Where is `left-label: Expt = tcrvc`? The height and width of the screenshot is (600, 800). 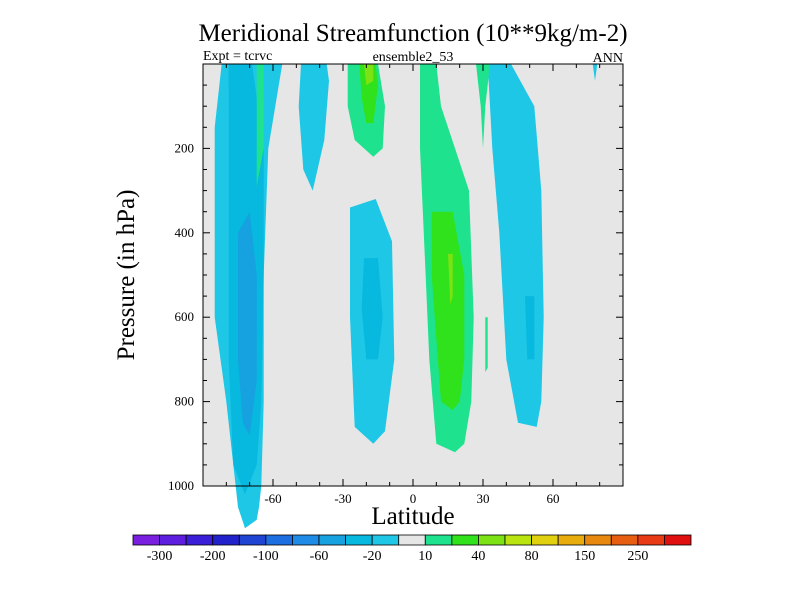
left-label: Expt = tcrvc is located at coordinates (237, 56).